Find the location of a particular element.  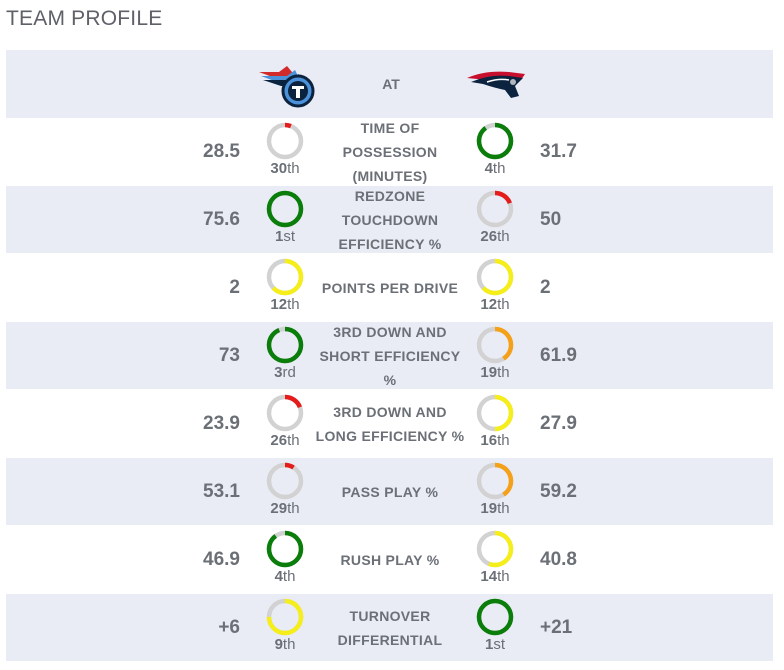

stat-label: 3RD DOWN AND SHORT EFFICIENCY % is located at coordinates (390, 355).